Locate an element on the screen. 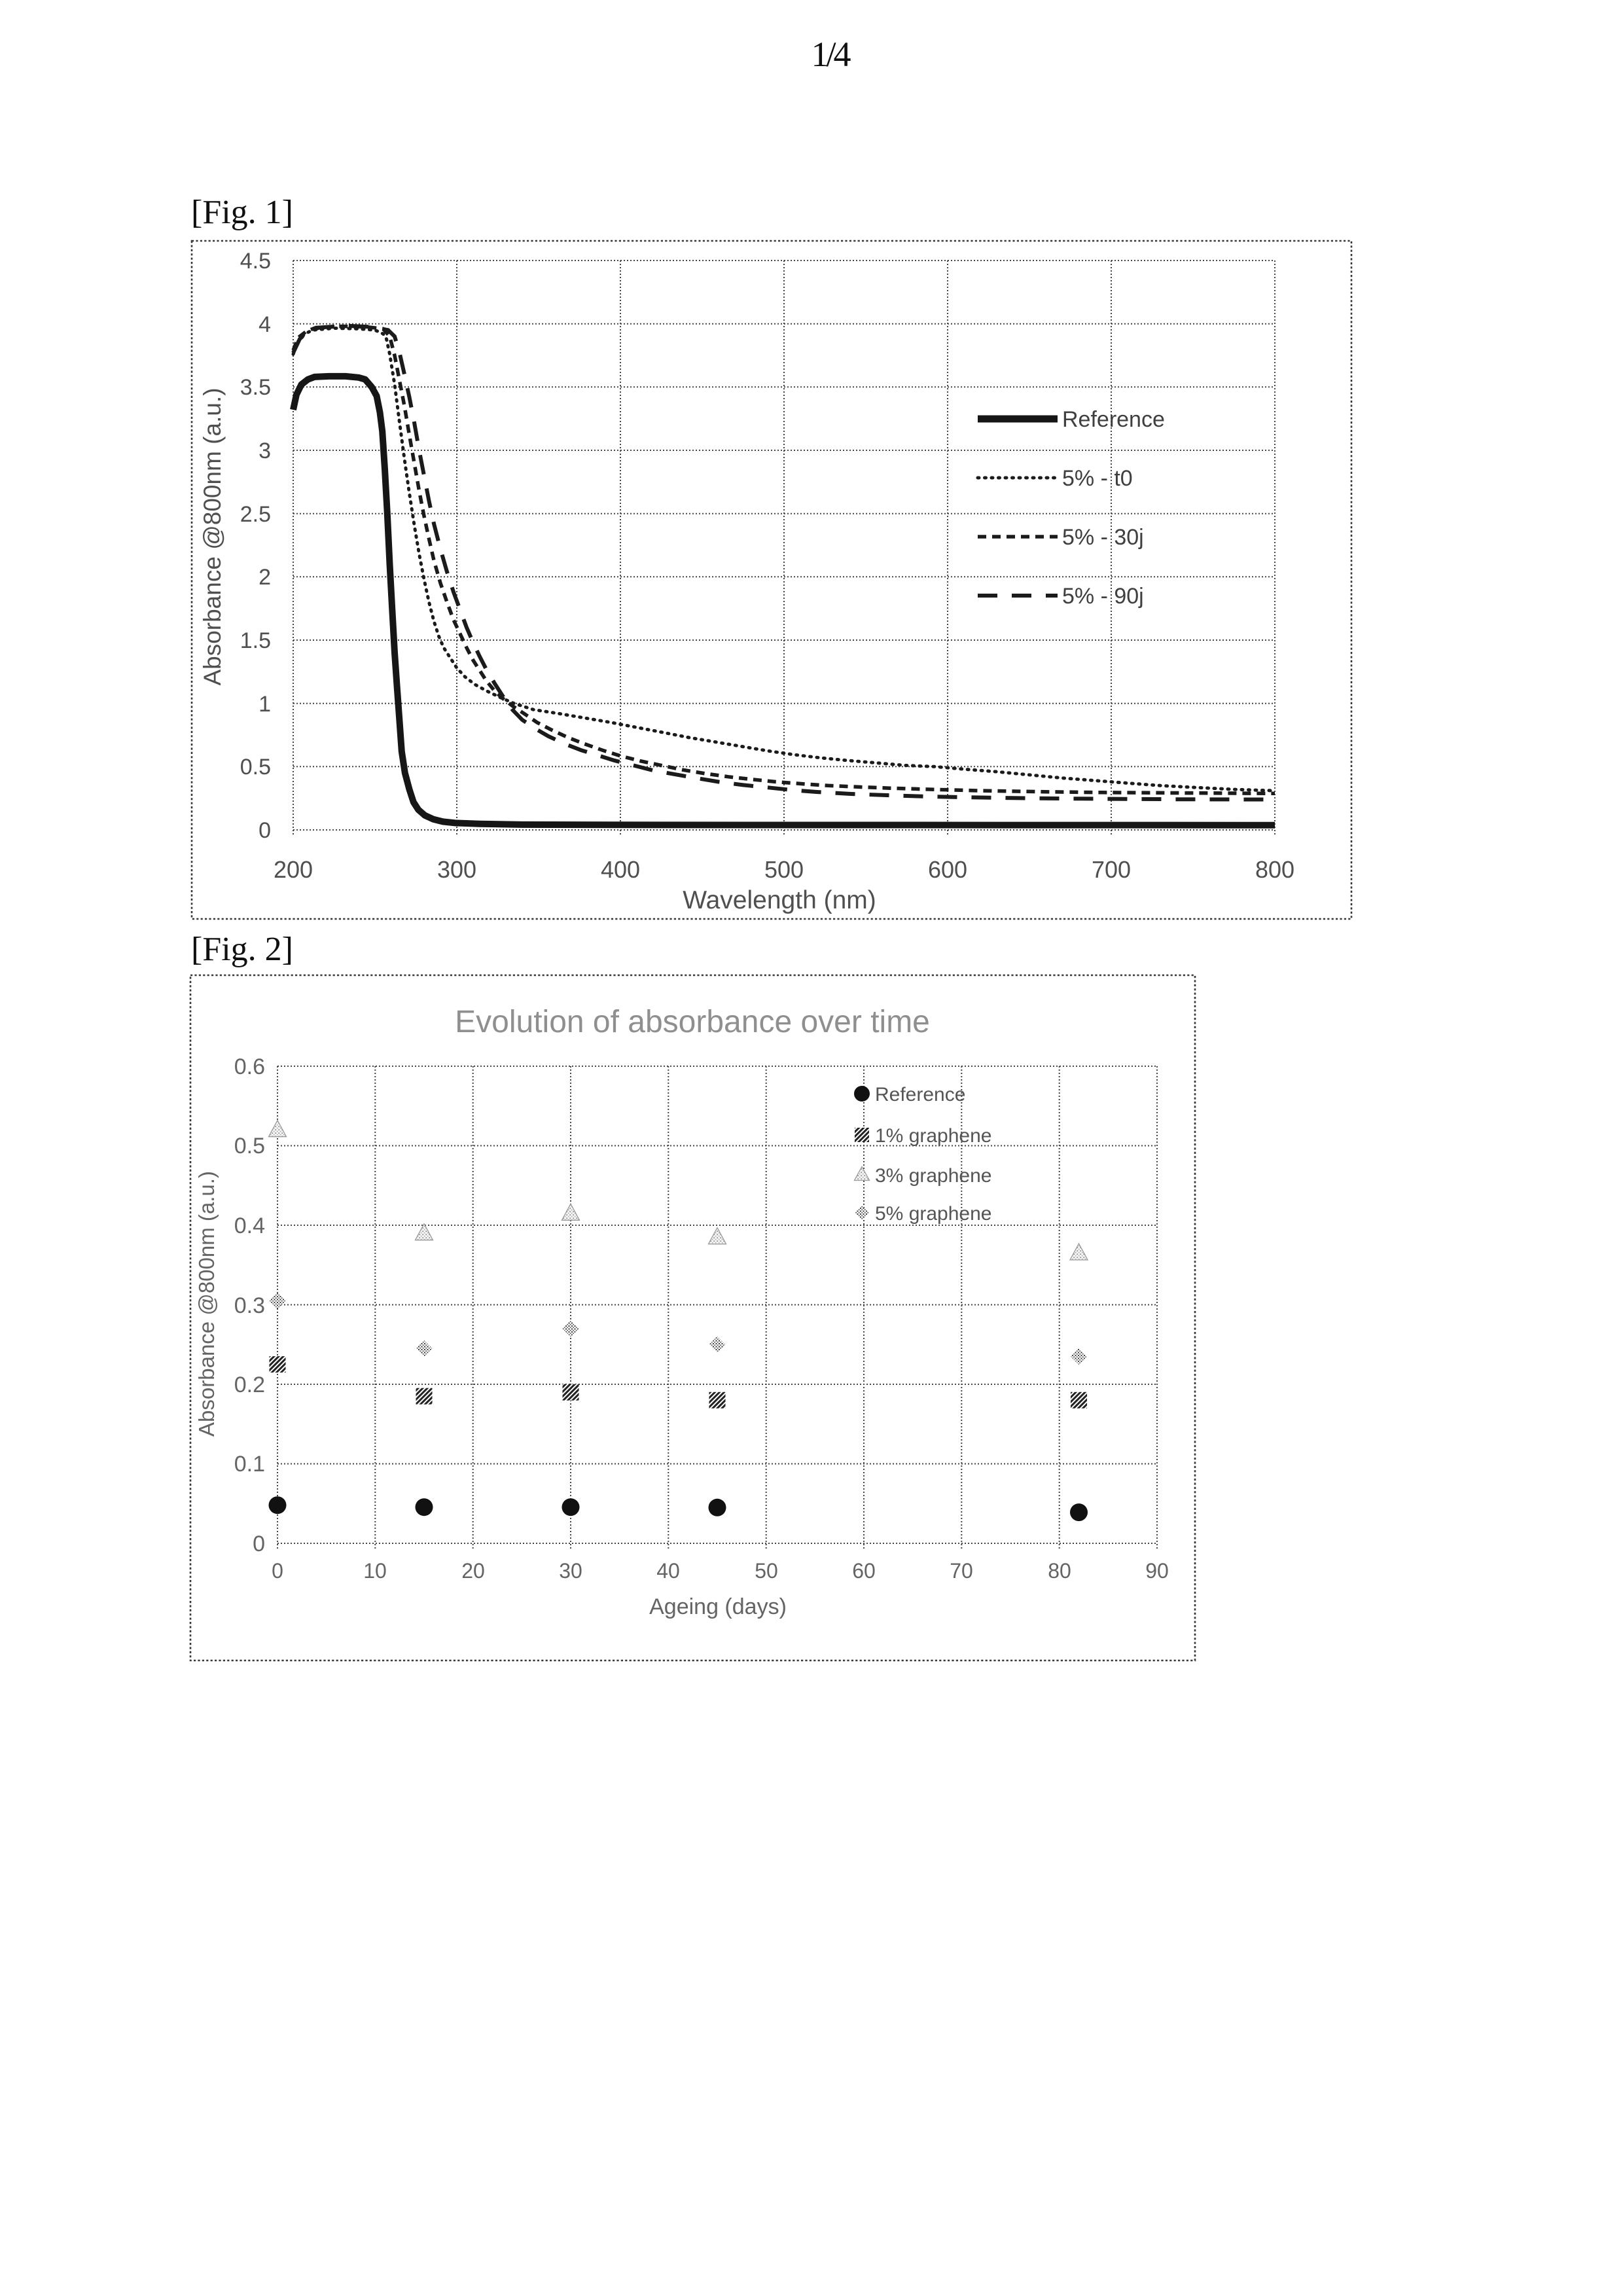 This screenshot has height=2296, width=1623. svg-text: 60 is located at coordinates (864, 1571).